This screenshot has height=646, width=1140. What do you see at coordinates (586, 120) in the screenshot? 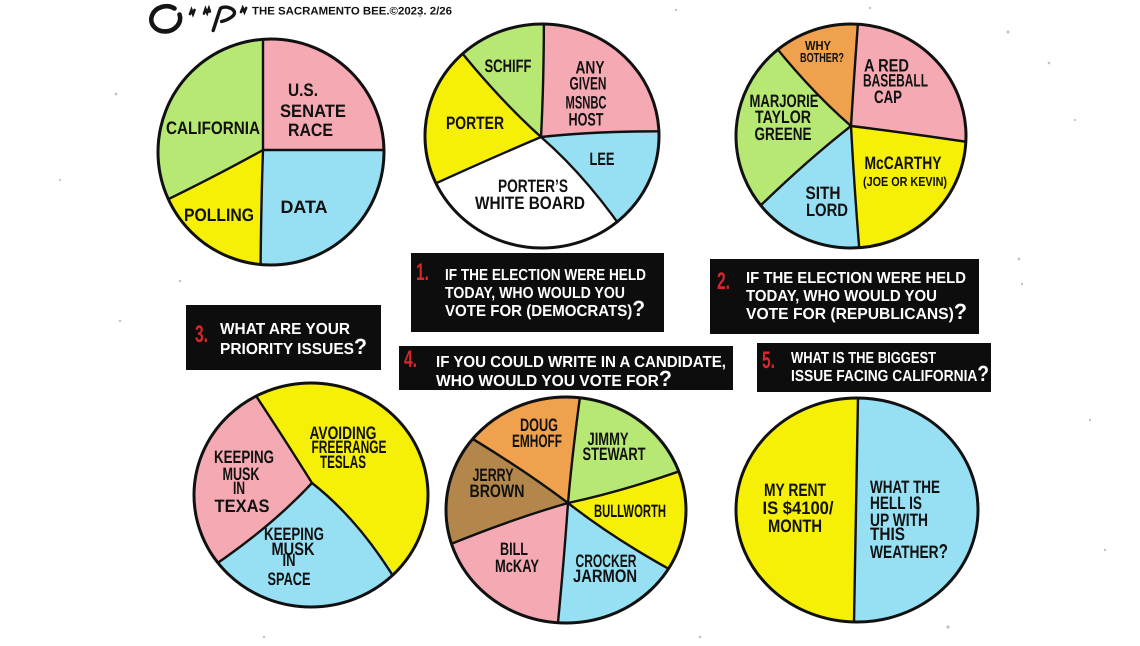
I see `svg-text: HOST` at bounding box center [586, 120].